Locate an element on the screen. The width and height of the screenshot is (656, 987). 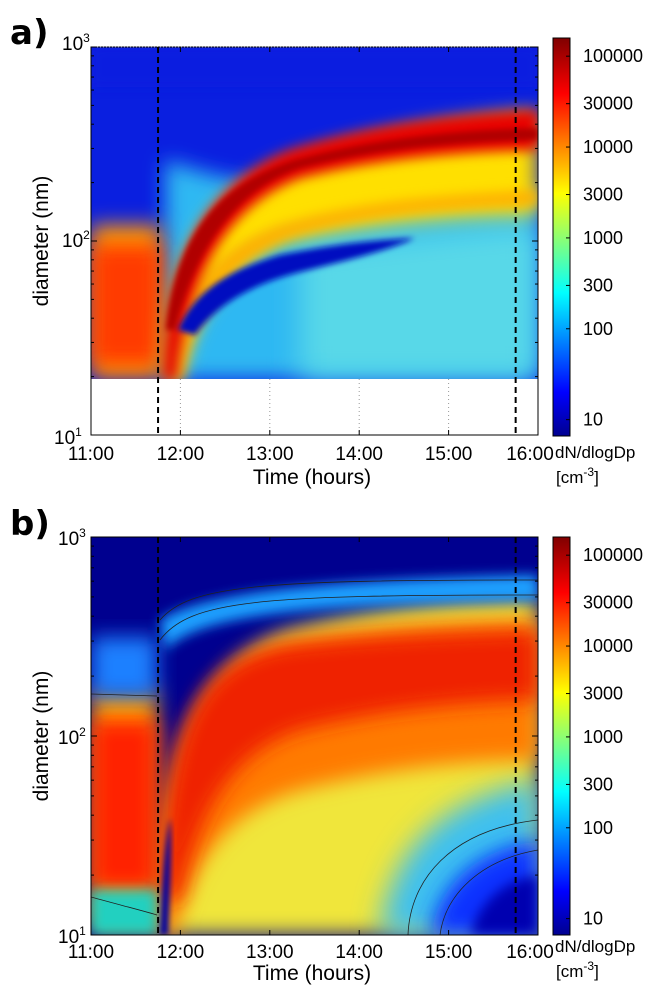
panel-b-xtick-label: 13:00 is located at coordinates (270, 952).